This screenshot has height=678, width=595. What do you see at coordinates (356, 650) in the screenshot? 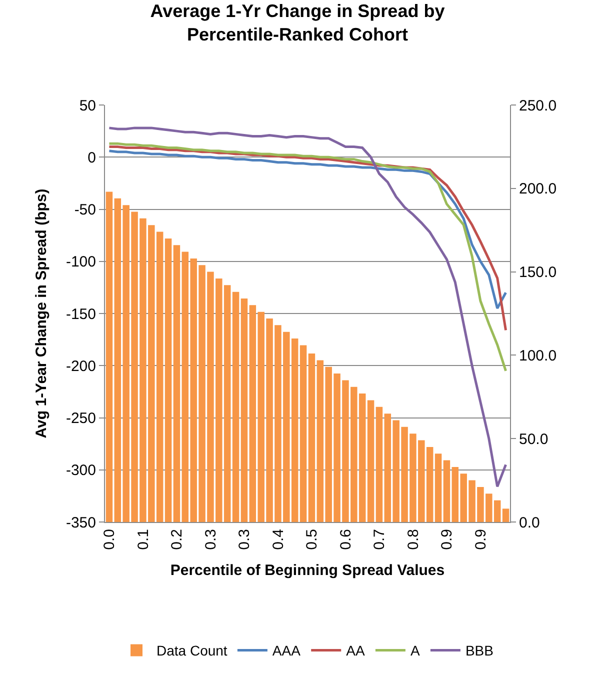
I see `legend-label: AA` at bounding box center [356, 650].